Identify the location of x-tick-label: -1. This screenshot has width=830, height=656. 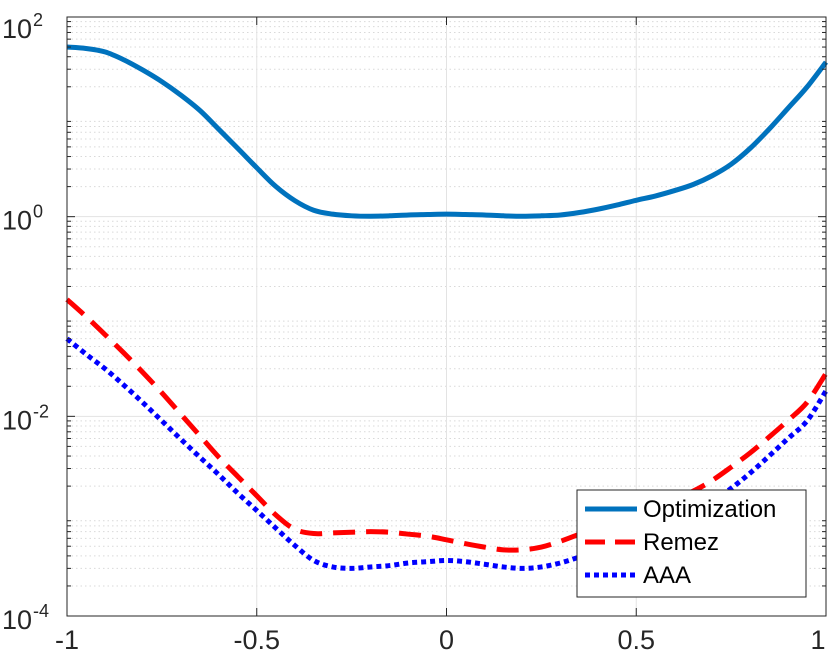
(67, 640).